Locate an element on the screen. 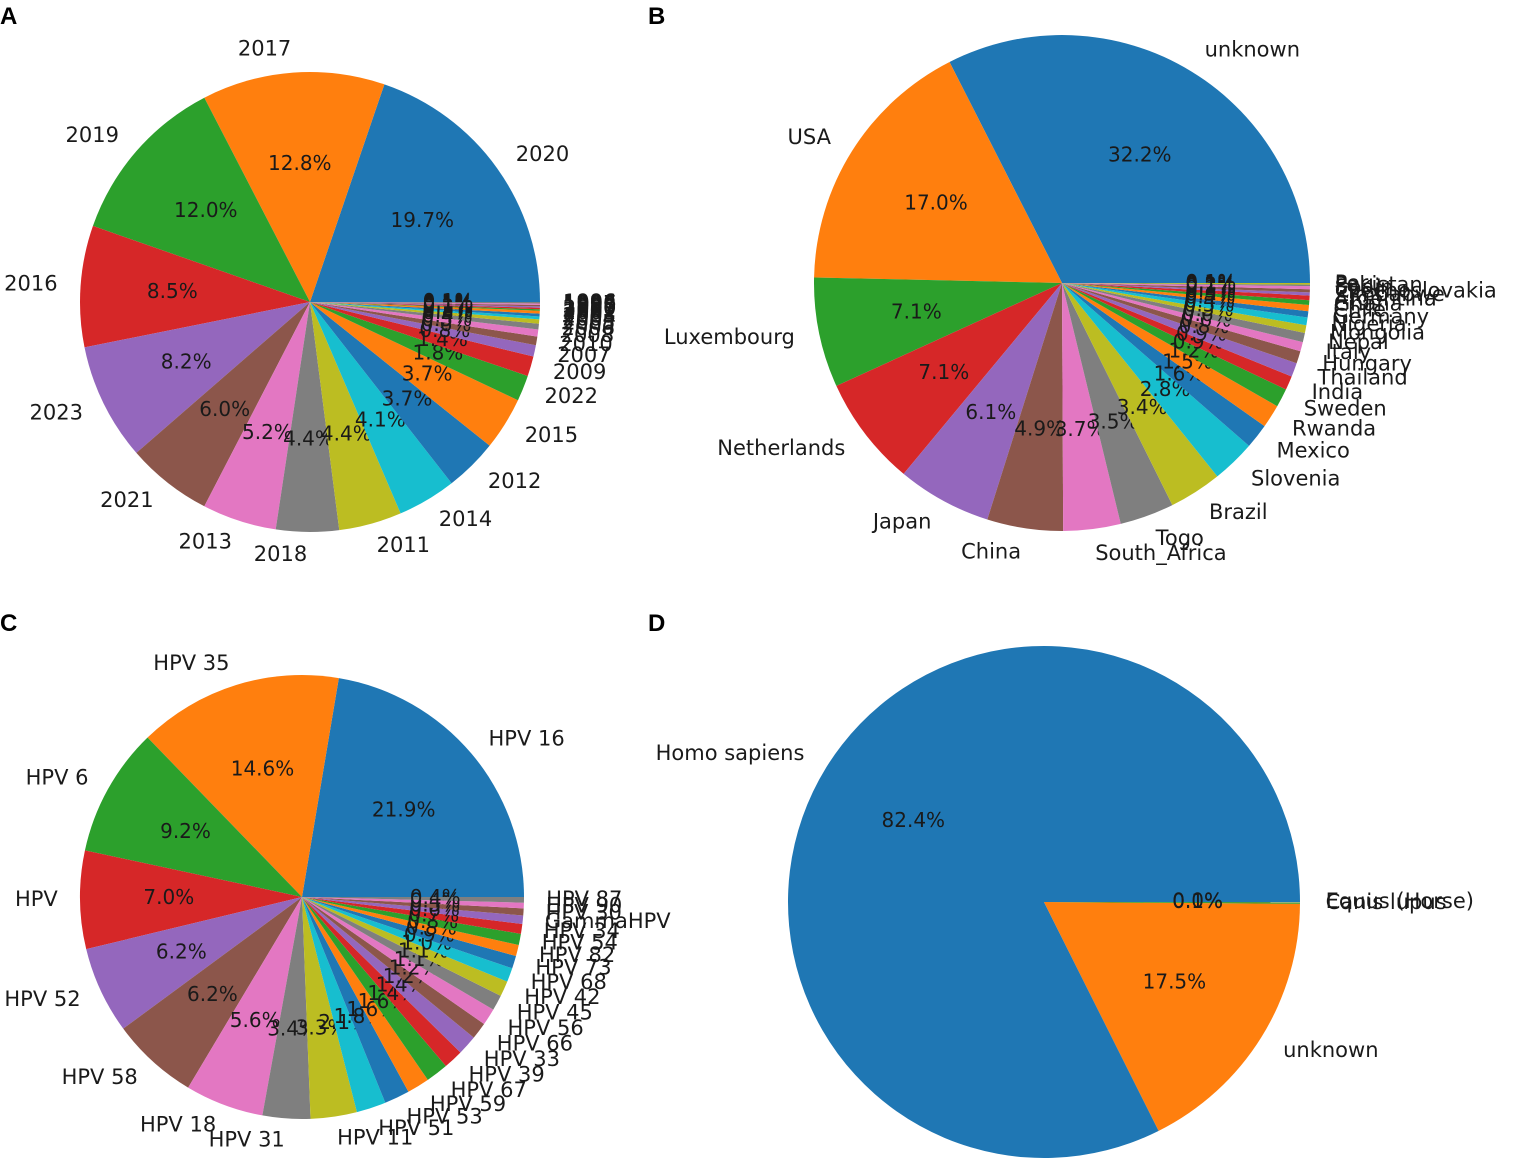 This screenshot has width=1515, height=1165. pie-pct-pakistan: 0.1% is located at coordinates (1210, 283).